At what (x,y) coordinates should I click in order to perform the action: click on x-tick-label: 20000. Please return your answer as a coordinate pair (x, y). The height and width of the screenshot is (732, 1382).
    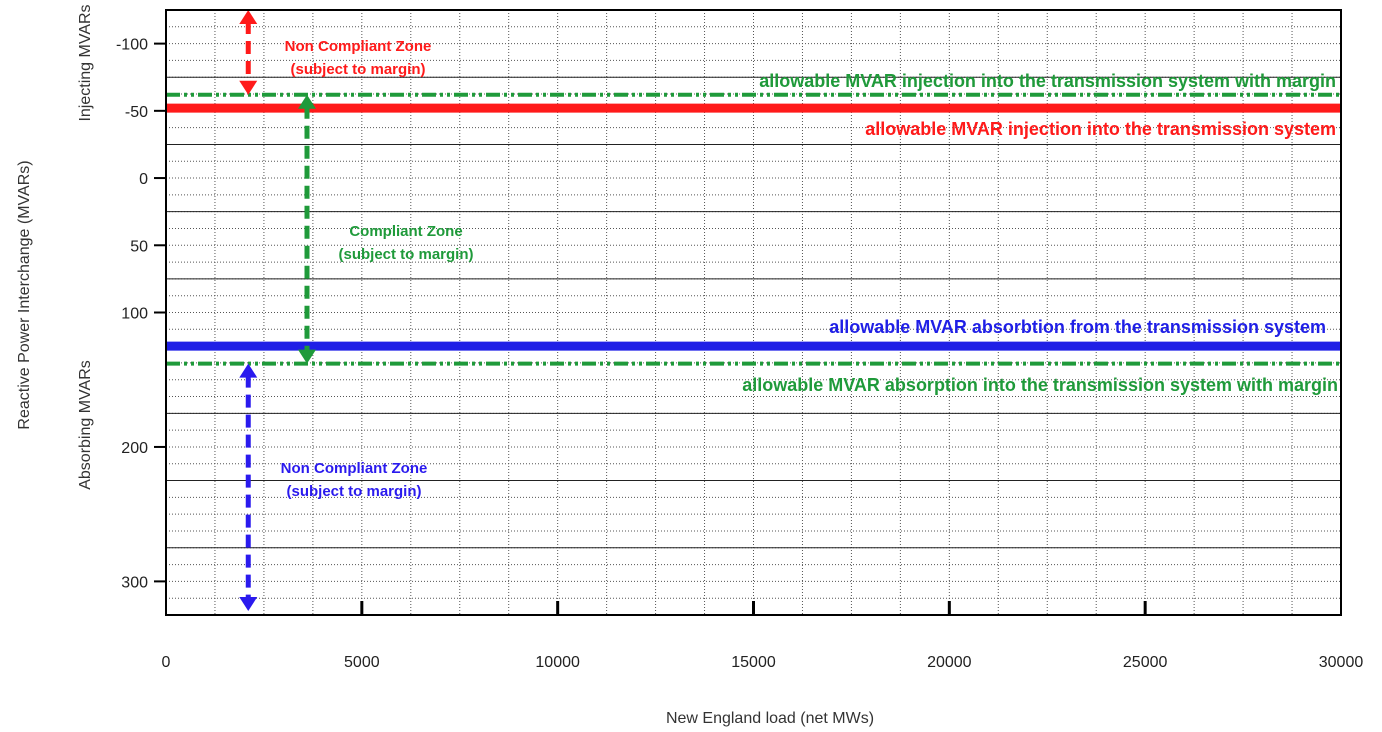
    Looking at the image, I should click on (949, 662).